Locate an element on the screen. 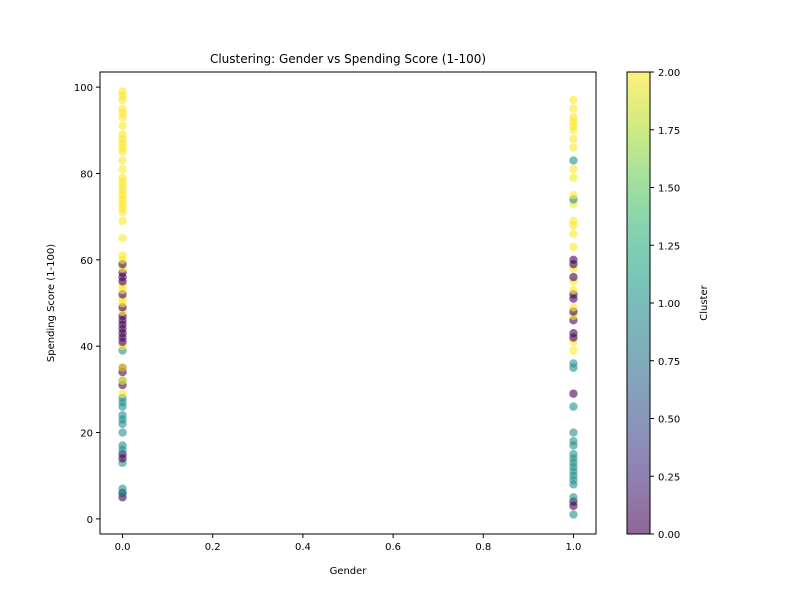  colorbar-tick-label: 0.50 is located at coordinates (669, 420).